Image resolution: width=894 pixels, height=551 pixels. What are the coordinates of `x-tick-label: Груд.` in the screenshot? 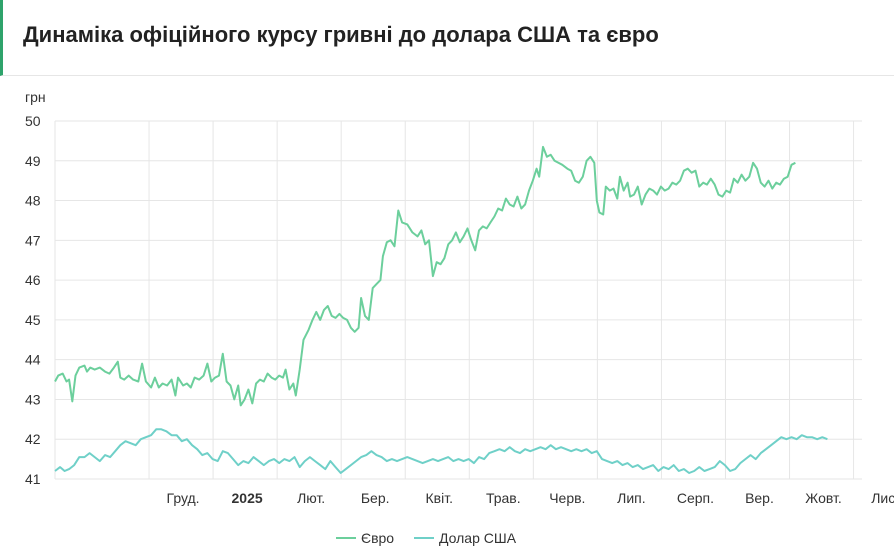 It's located at (183, 498).